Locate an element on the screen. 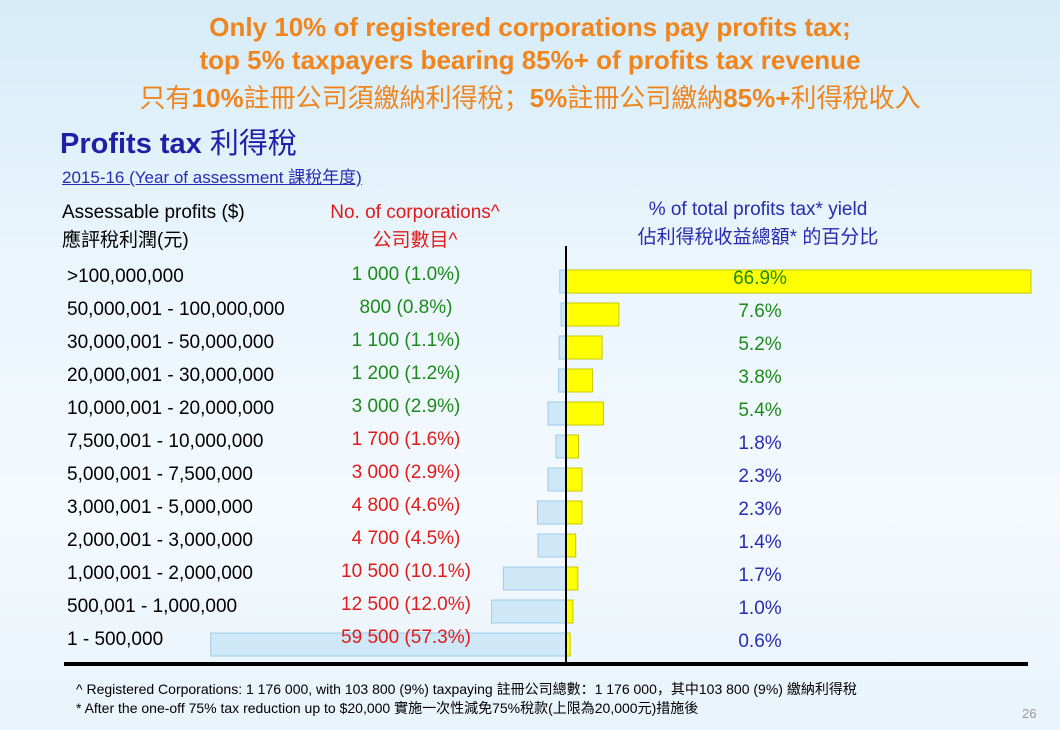  page-number: 26 is located at coordinates (1029, 713).